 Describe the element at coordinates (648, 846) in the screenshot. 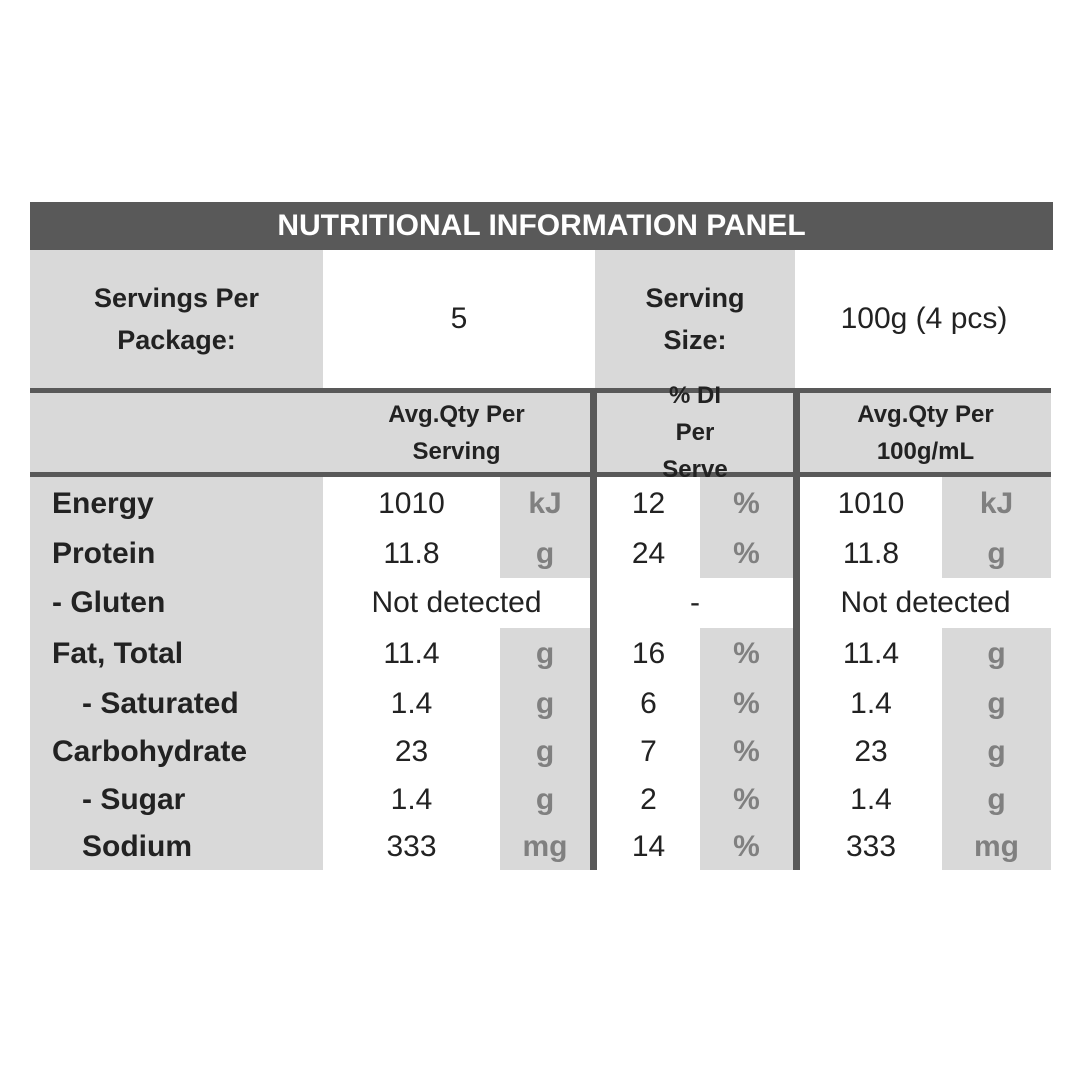

I see `value: 14` at that location.